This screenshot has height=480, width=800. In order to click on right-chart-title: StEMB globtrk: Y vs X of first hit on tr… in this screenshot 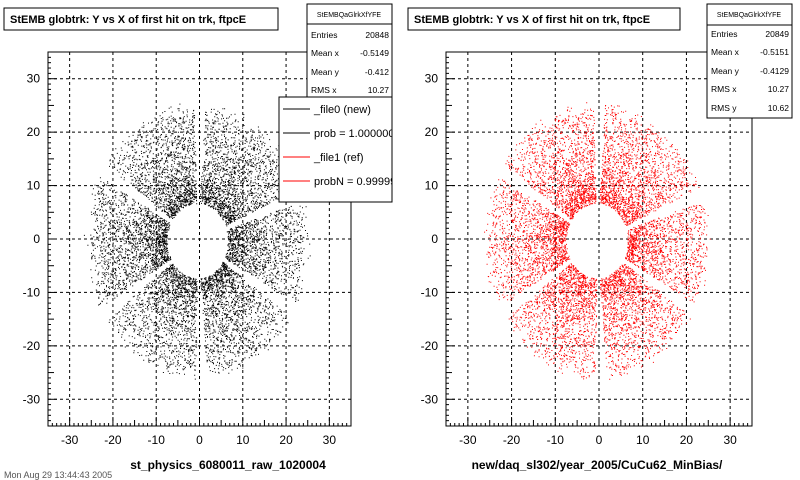, I will do `click(532, 20)`.